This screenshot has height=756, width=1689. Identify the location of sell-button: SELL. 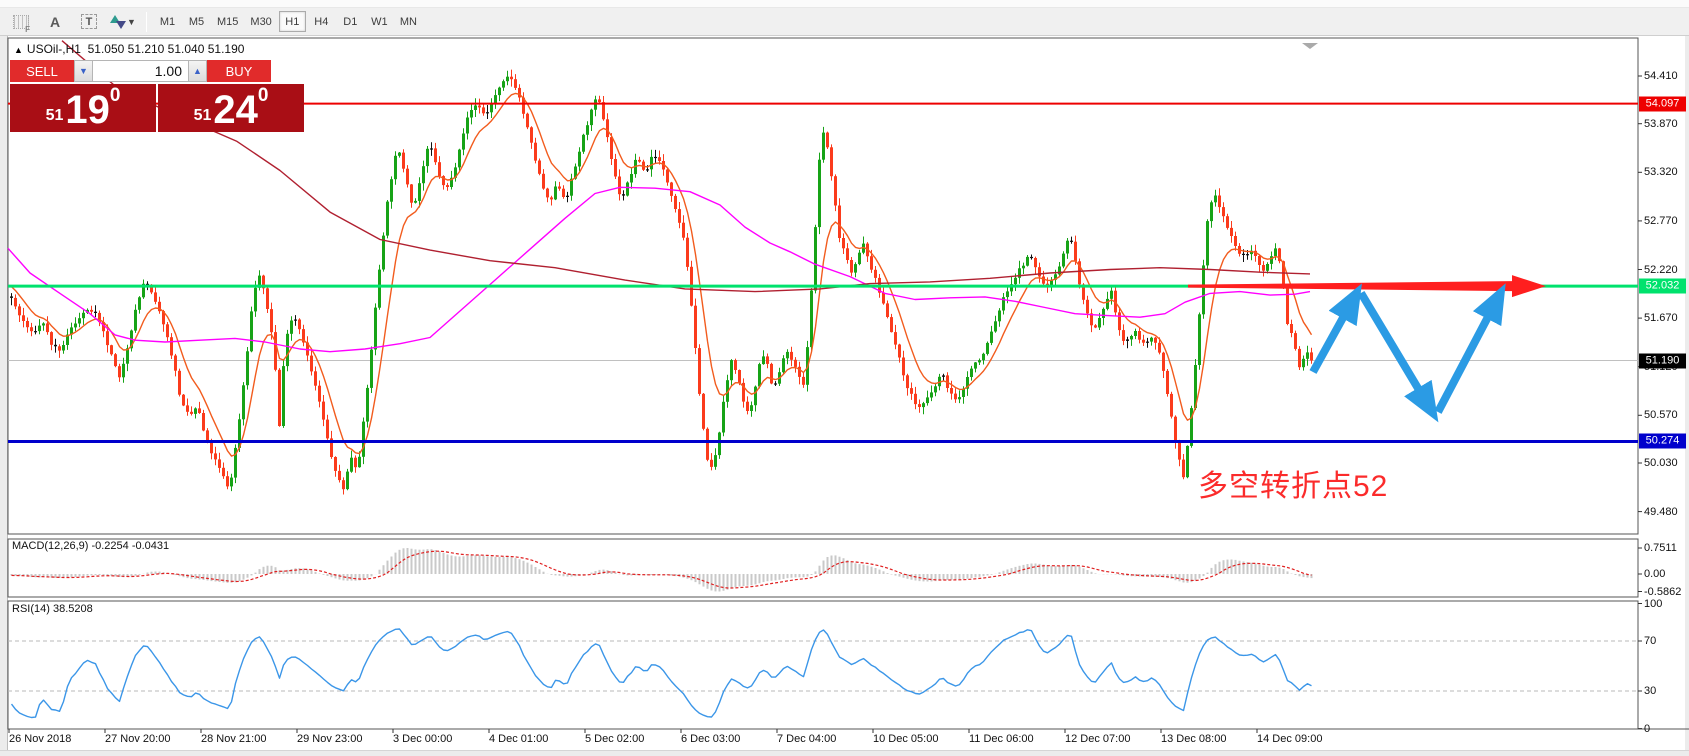
(42, 71).